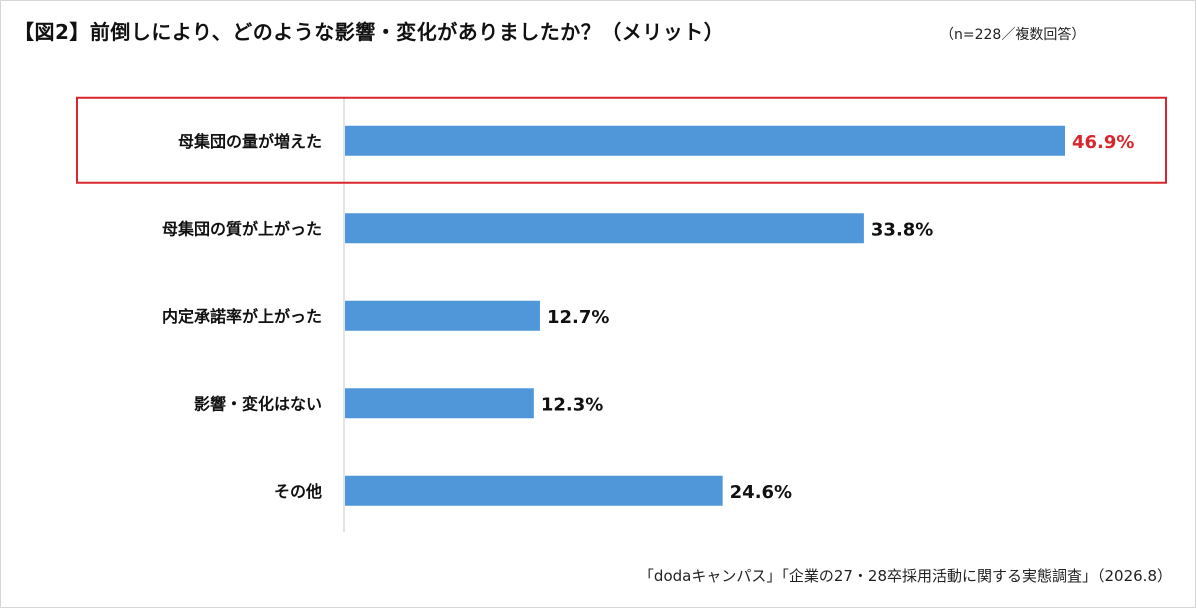 Image resolution: width=1198 pixels, height=610 pixels. I want to click on chart-subtitle: （n=228／複数回答）, so click(1013, 35).